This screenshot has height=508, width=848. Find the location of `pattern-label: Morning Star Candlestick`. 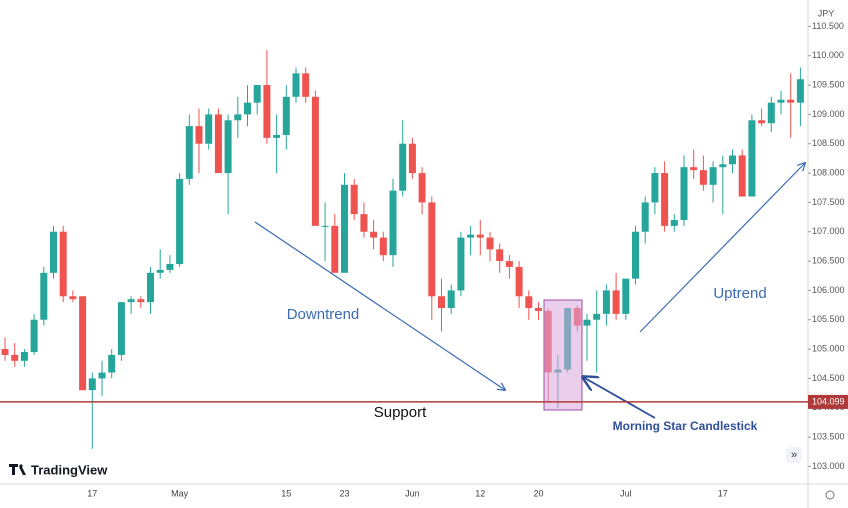

pattern-label: Morning Star Candlestick is located at coordinates (685, 426).